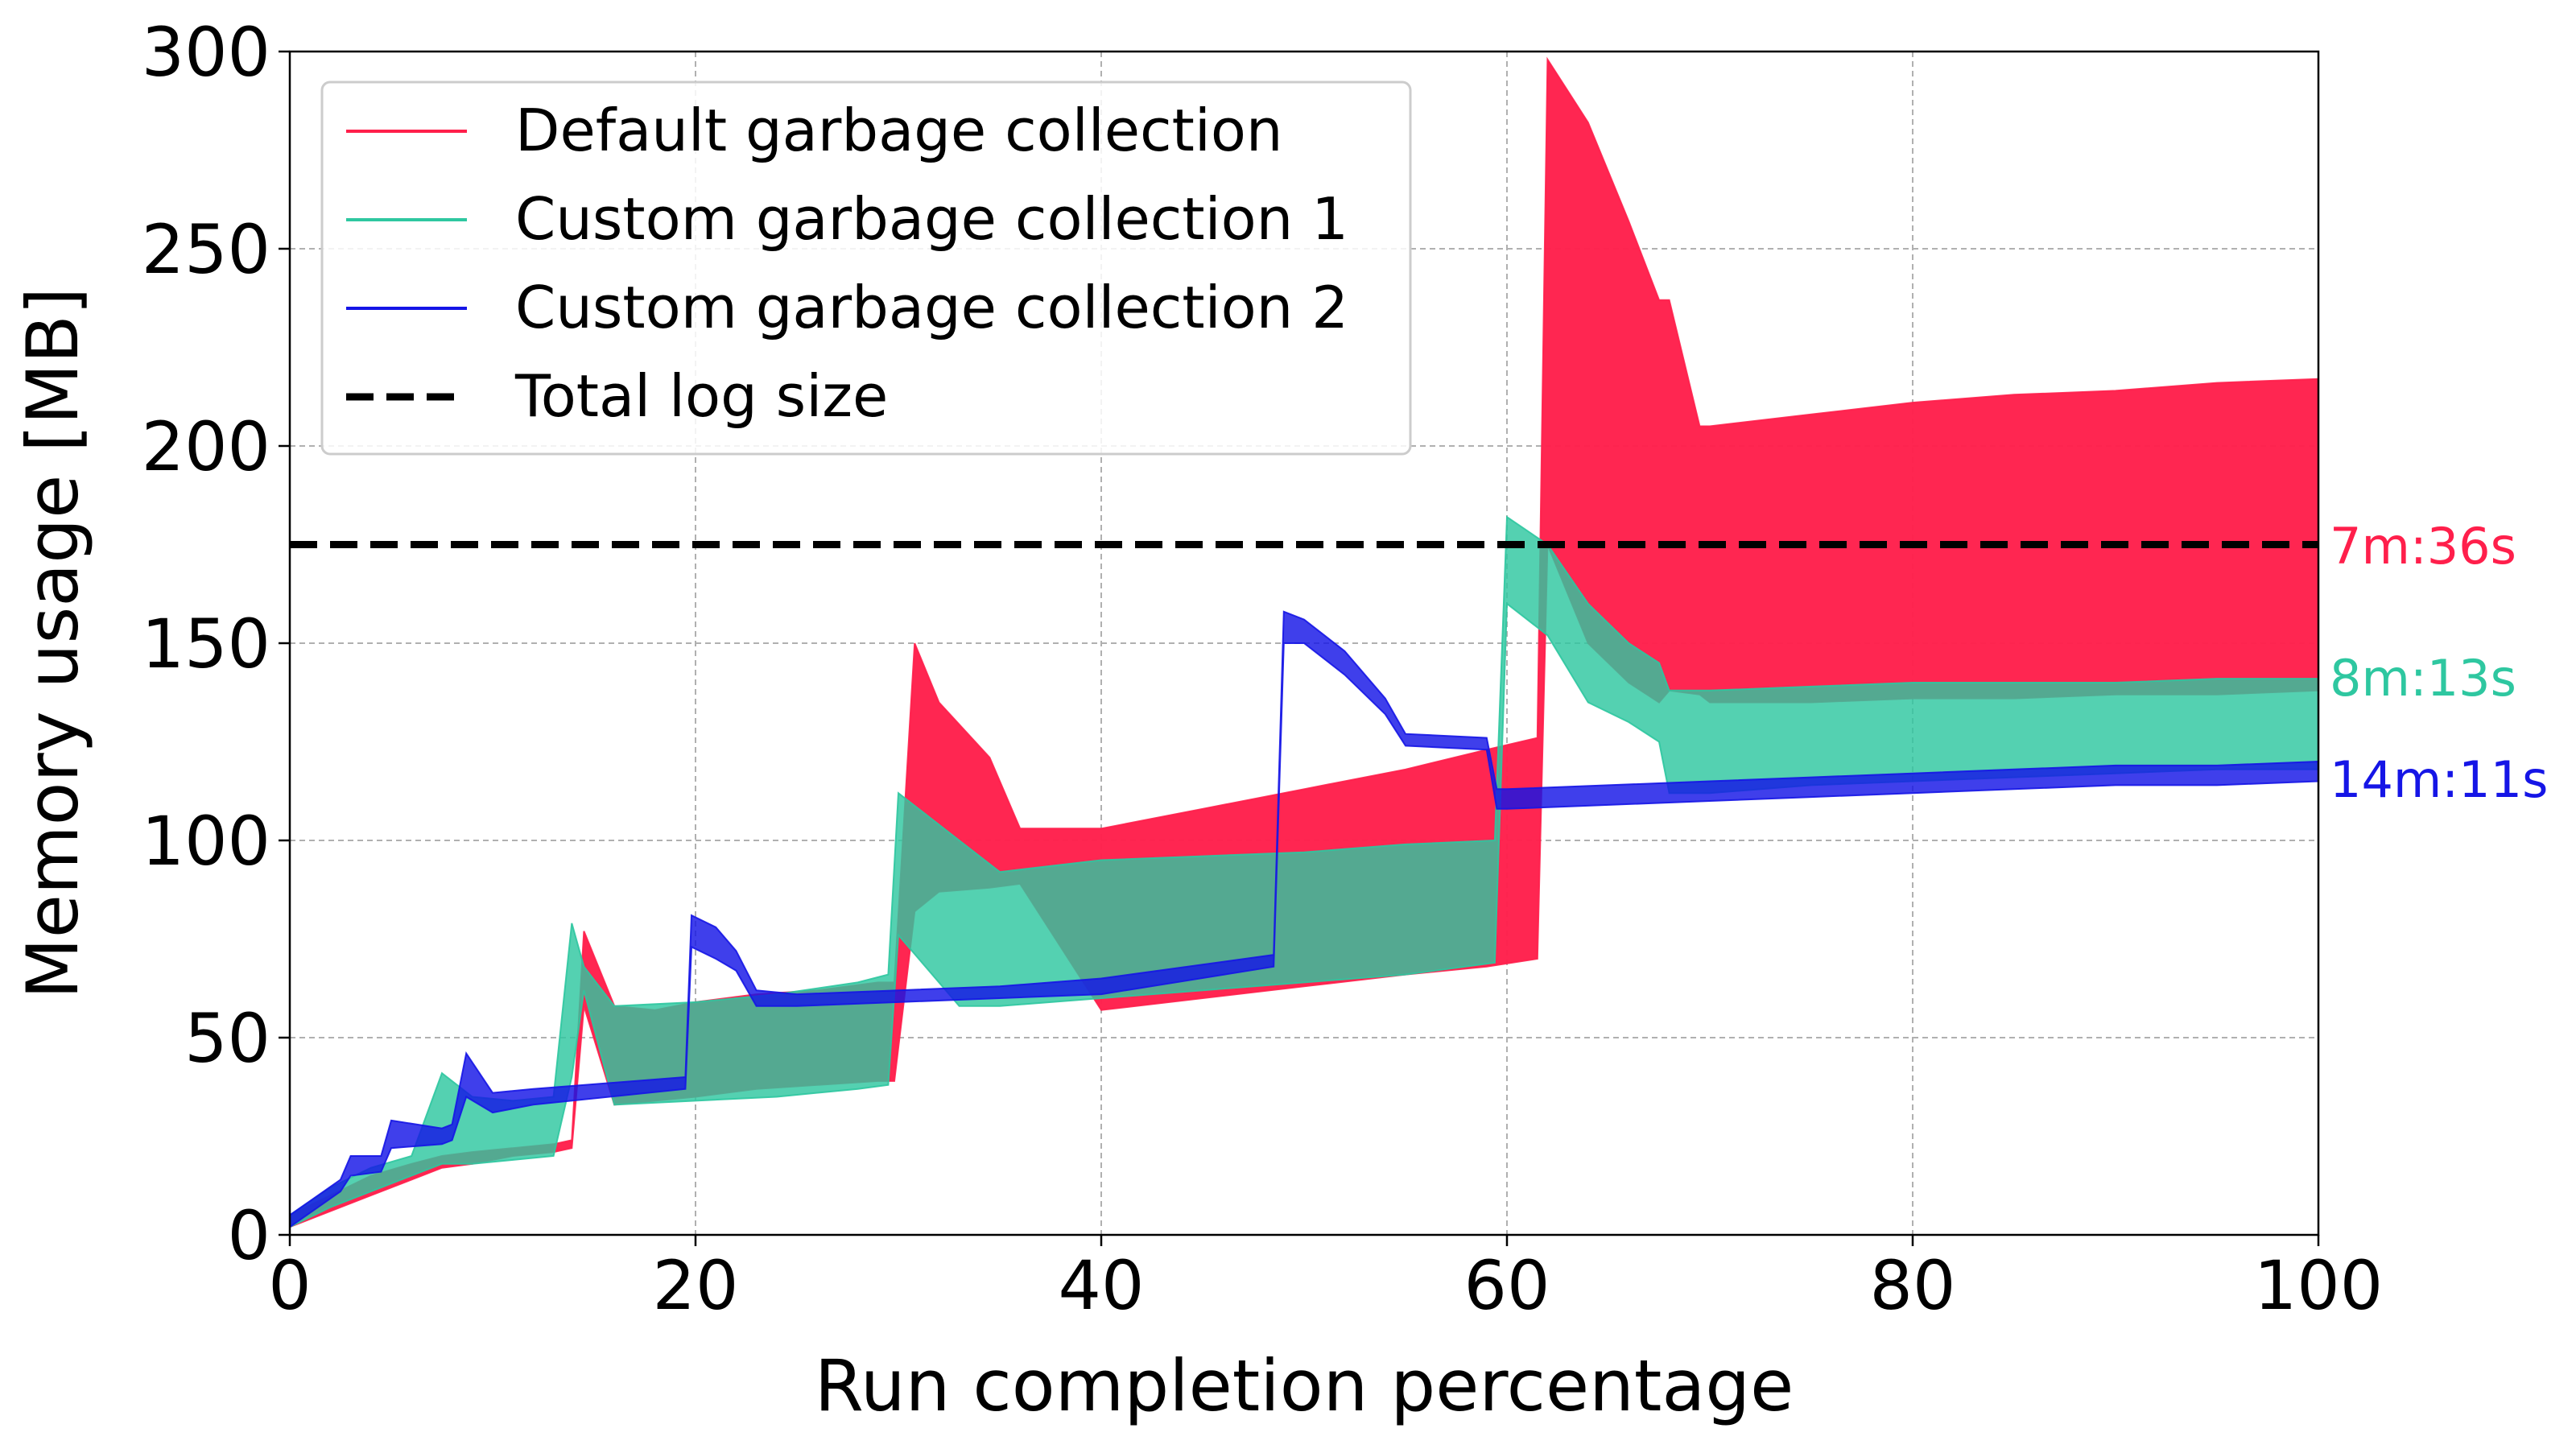  What do you see at coordinates (1102, 1285) in the screenshot?
I see `x-tick-label: 40` at bounding box center [1102, 1285].